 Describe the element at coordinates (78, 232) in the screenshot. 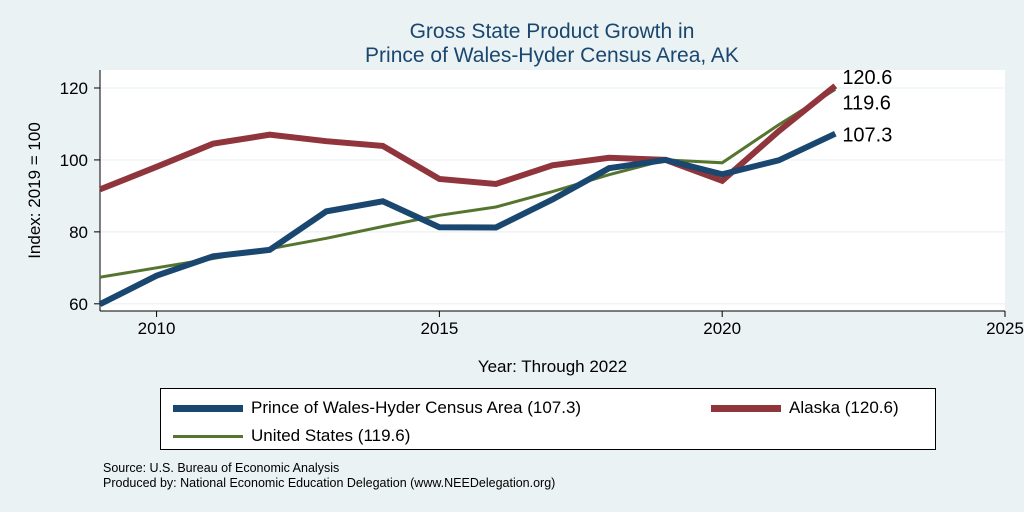

I see `y-tick-label-80: 80` at that location.